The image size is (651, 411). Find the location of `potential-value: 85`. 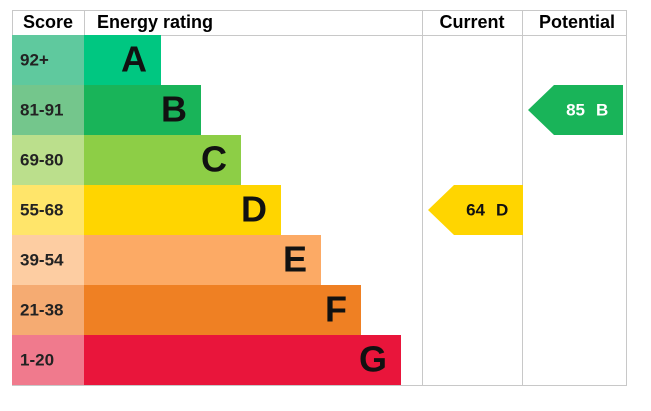

potential-value: 85 is located at coordinates (575, 109).